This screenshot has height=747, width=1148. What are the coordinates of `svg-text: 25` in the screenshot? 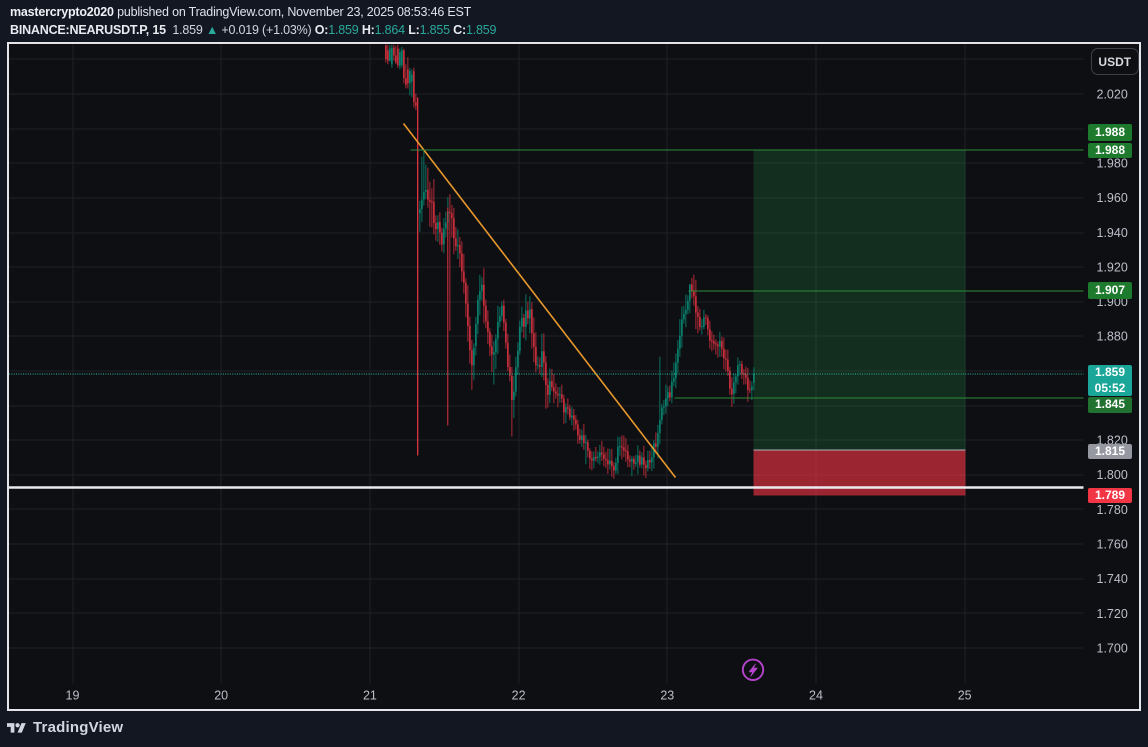 It's located at (965, 696).